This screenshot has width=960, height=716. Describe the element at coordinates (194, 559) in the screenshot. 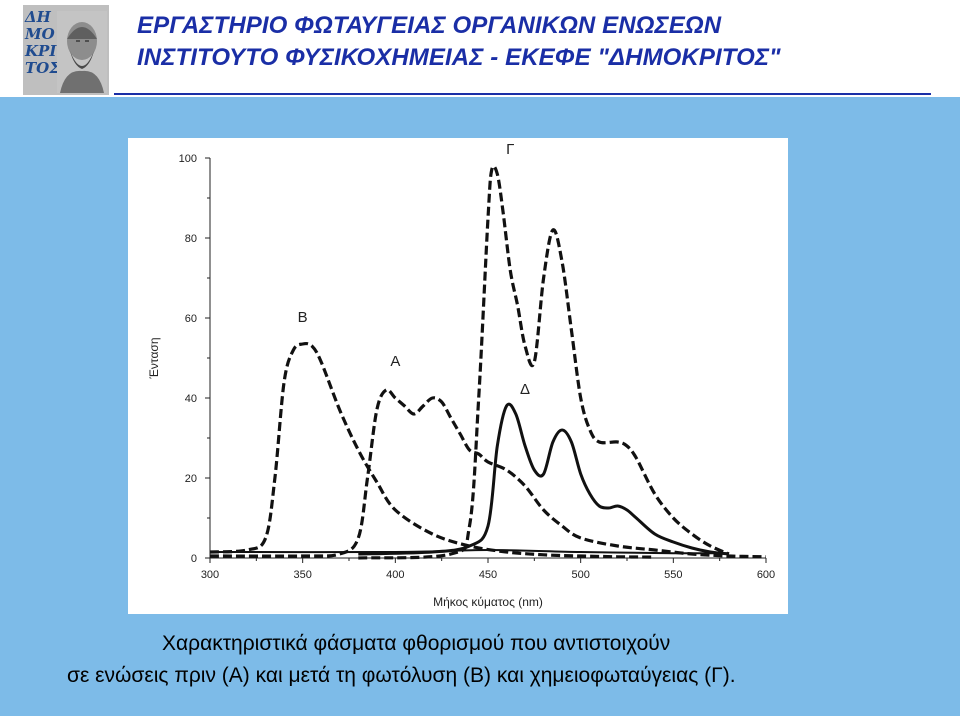

I see `y-tick-label: 0` at that location.